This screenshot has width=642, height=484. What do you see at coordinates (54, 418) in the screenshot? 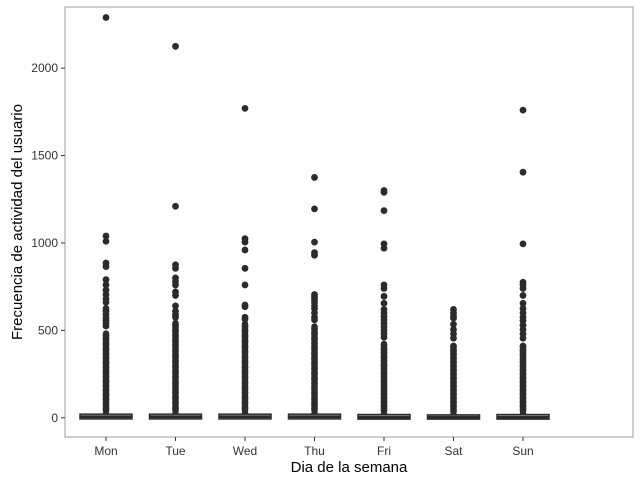
I see `y-tick-label: 0` at bounding box center [54, 418].